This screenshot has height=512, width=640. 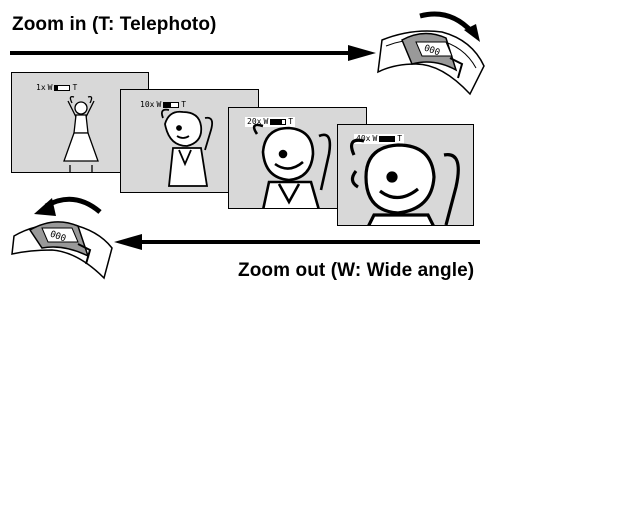 I want to click on zoom-value: 20x, so click(x=254, y=121).